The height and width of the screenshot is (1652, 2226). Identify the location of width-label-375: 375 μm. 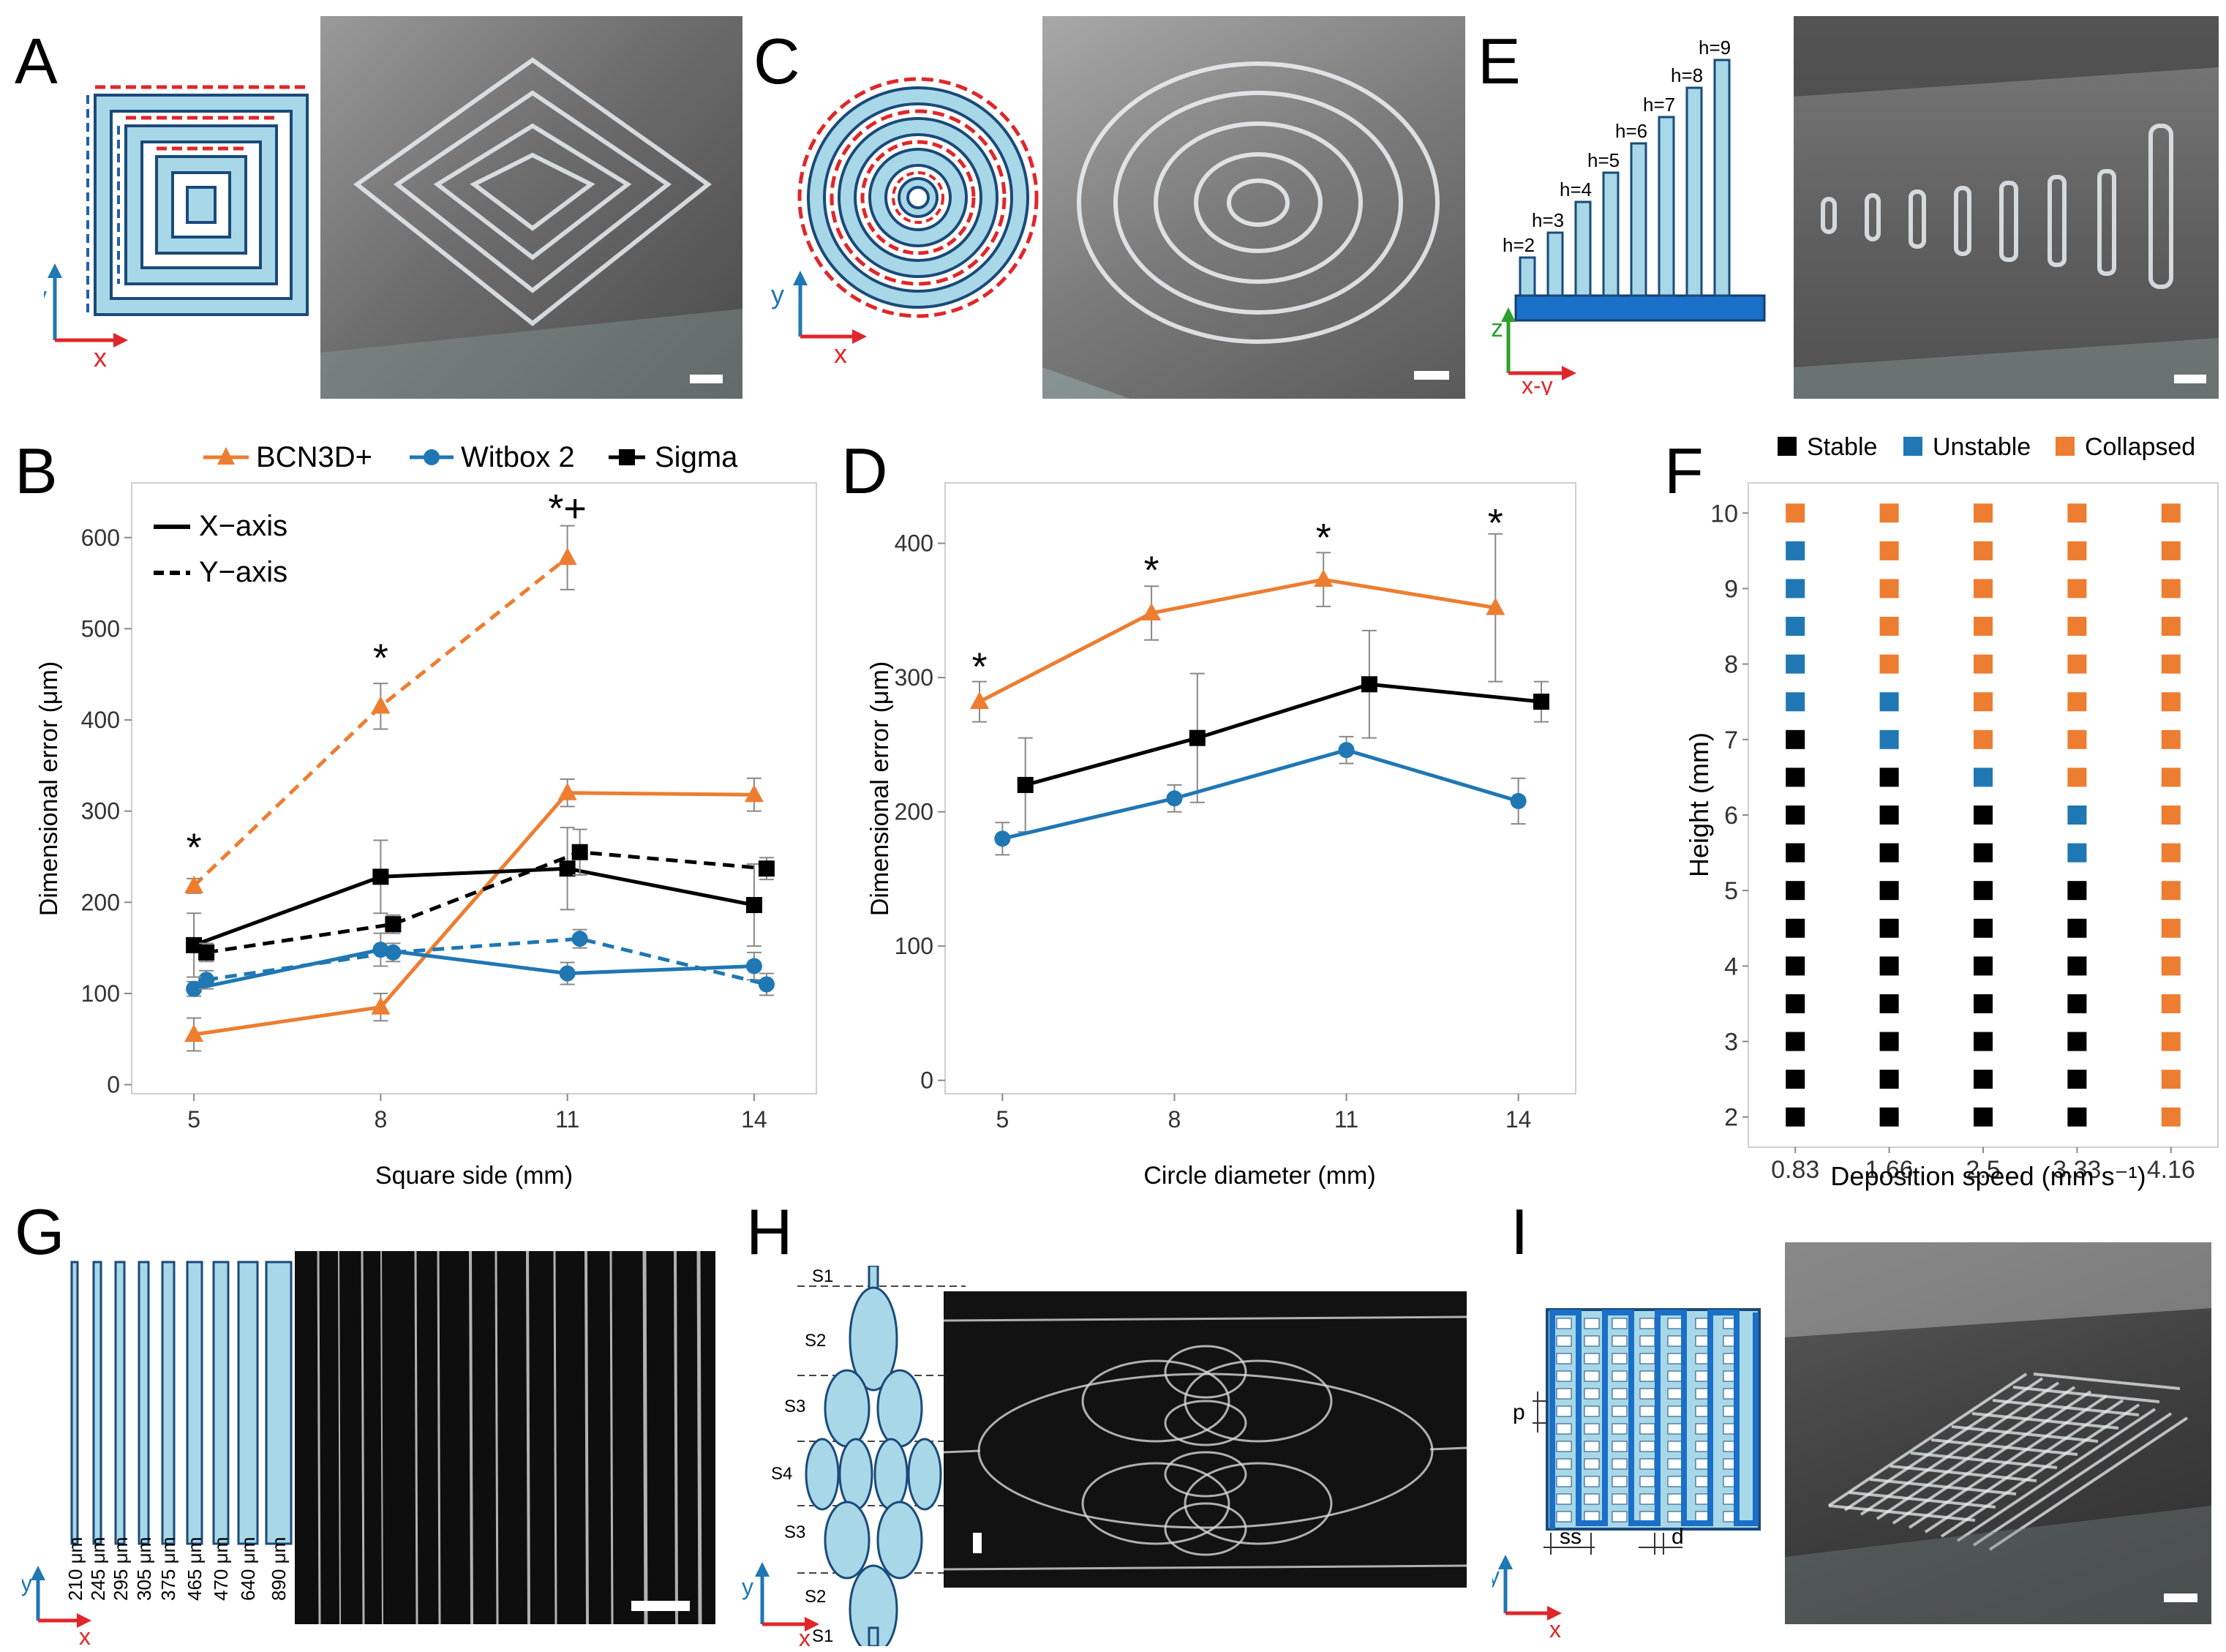
(168, 1569).